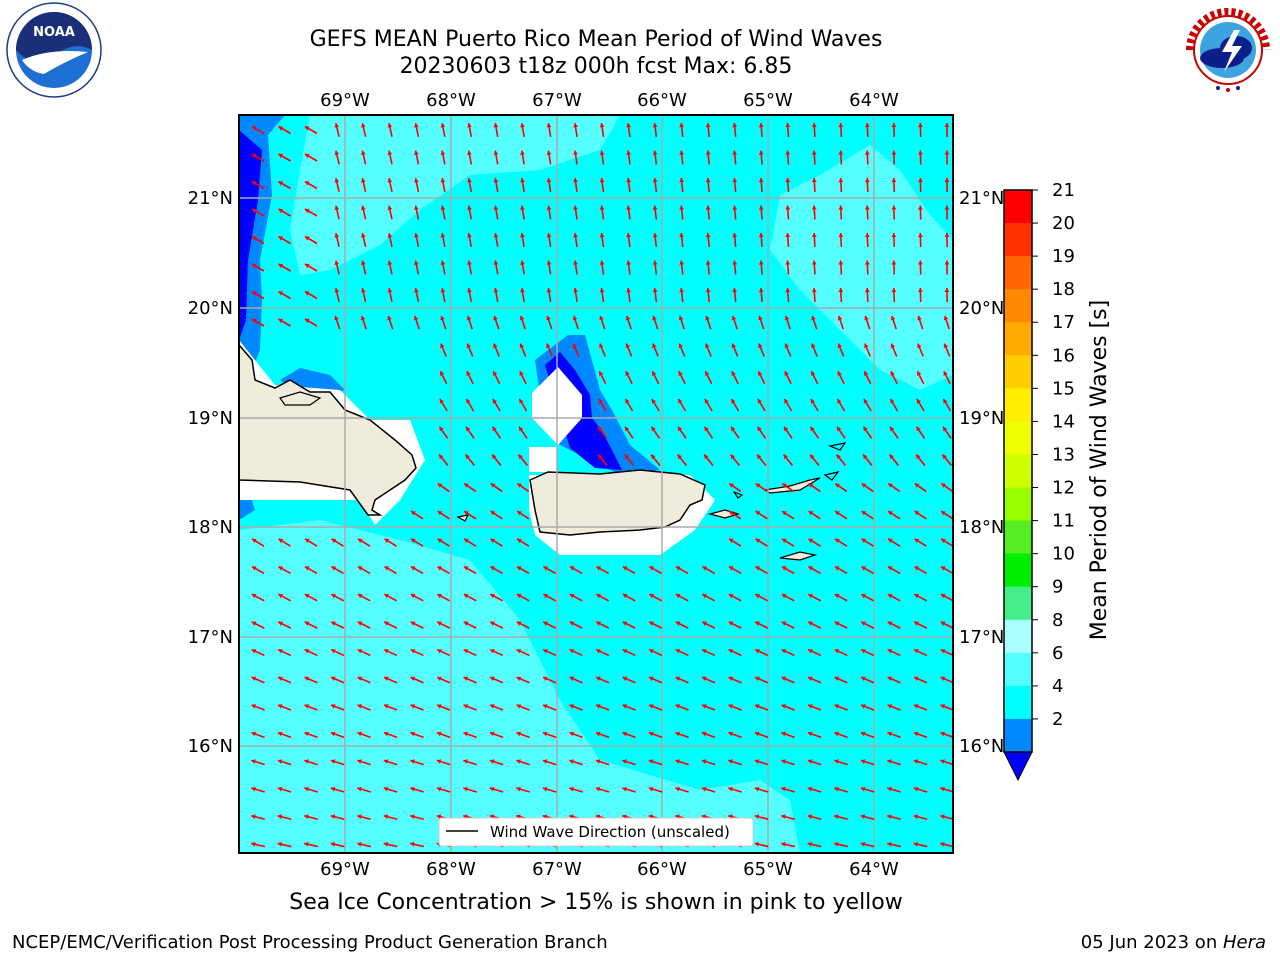  I want to click on noaa-logo-icon: NOAA, so click(54, 50).